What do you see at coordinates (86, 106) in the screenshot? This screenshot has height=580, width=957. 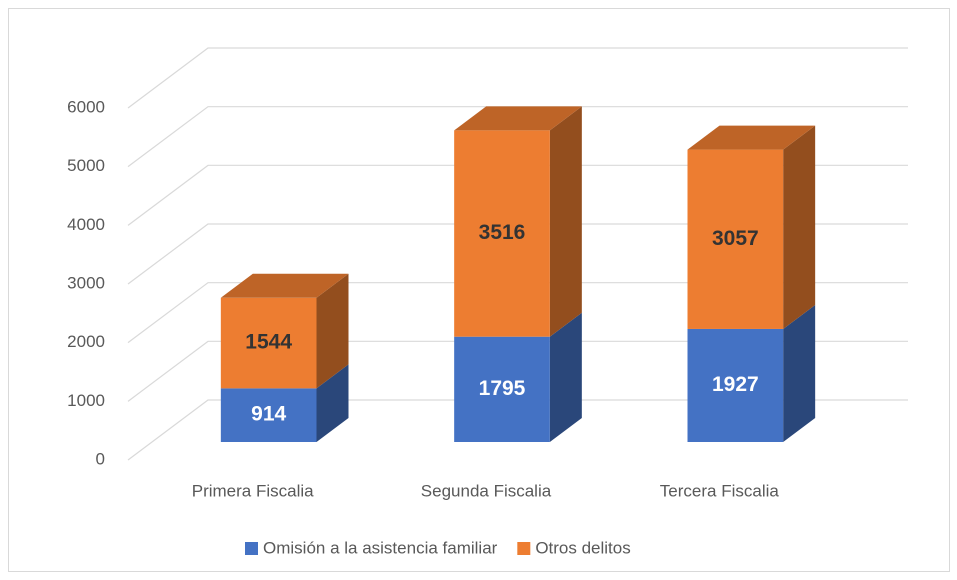 I see `y-tick-label: 6000` at bounding box center [86, 106].